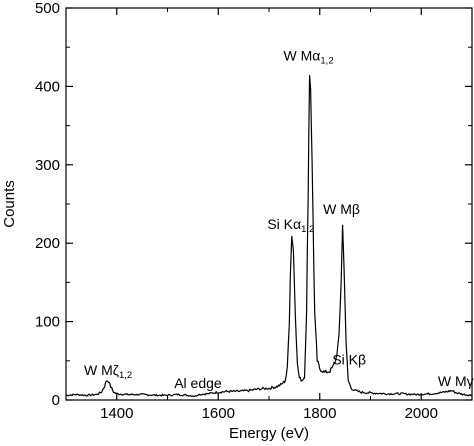 This screenshot has height=446, width=474. What do you see at coordinates (9, 204) in the screenshot?
I see `y-axis-label: Counts` at bounding box center [9, 204].